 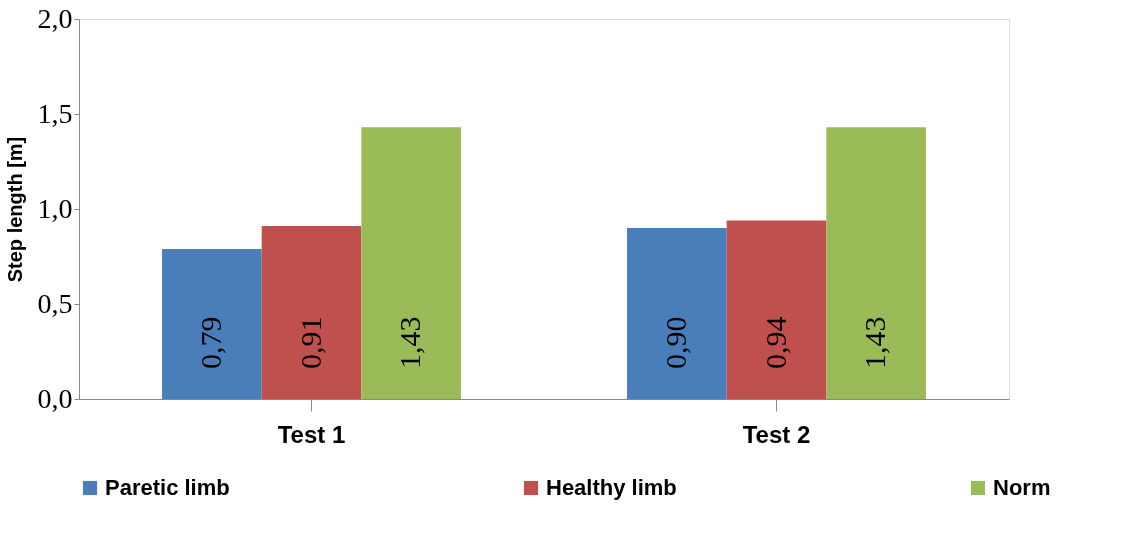 What do you see at coordinates (776, 434) in the screenshot?
I see `x-tick-label: Test 2` at bounding box center [776, 434].